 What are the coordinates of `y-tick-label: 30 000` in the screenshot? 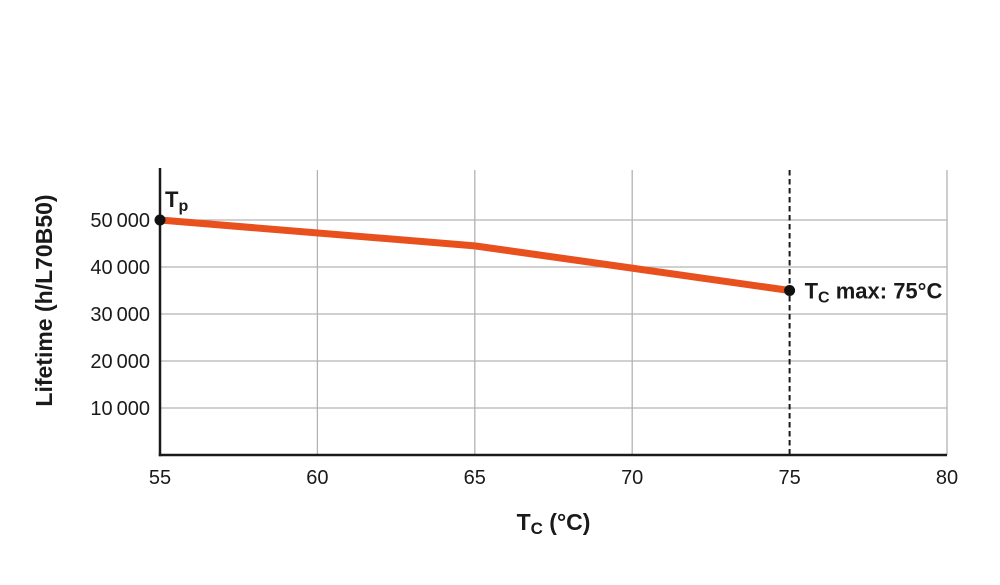 It's located at (120, 315).